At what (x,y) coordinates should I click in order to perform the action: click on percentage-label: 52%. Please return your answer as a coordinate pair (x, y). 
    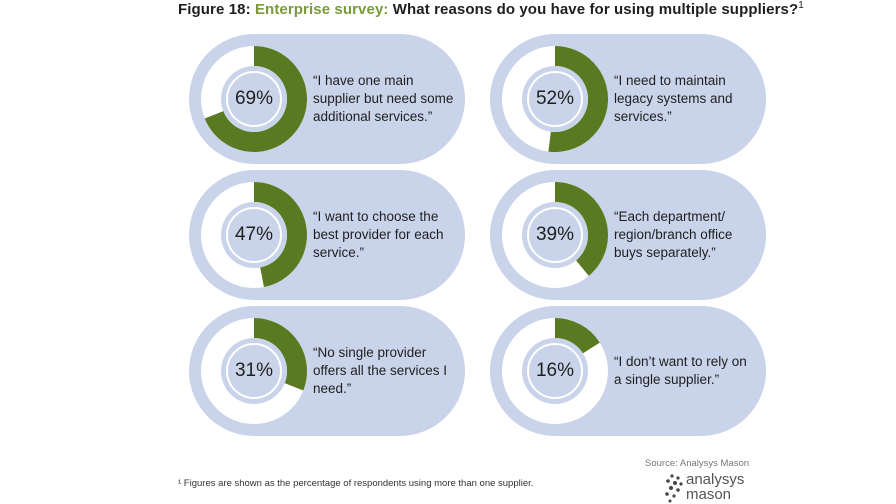
    Looking at the image, I should click on (555, 98).